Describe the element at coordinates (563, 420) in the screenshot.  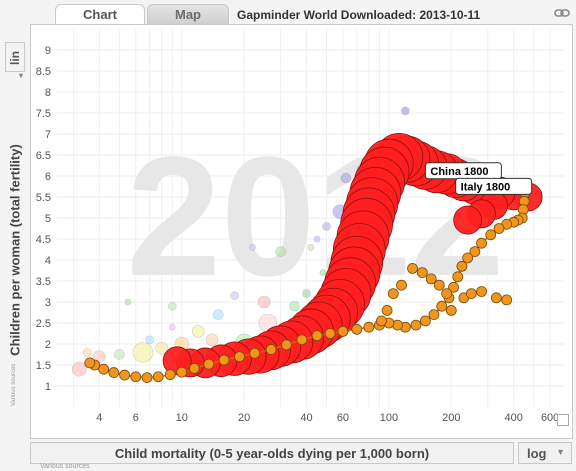
I see `resize-handle-icon` at that location.